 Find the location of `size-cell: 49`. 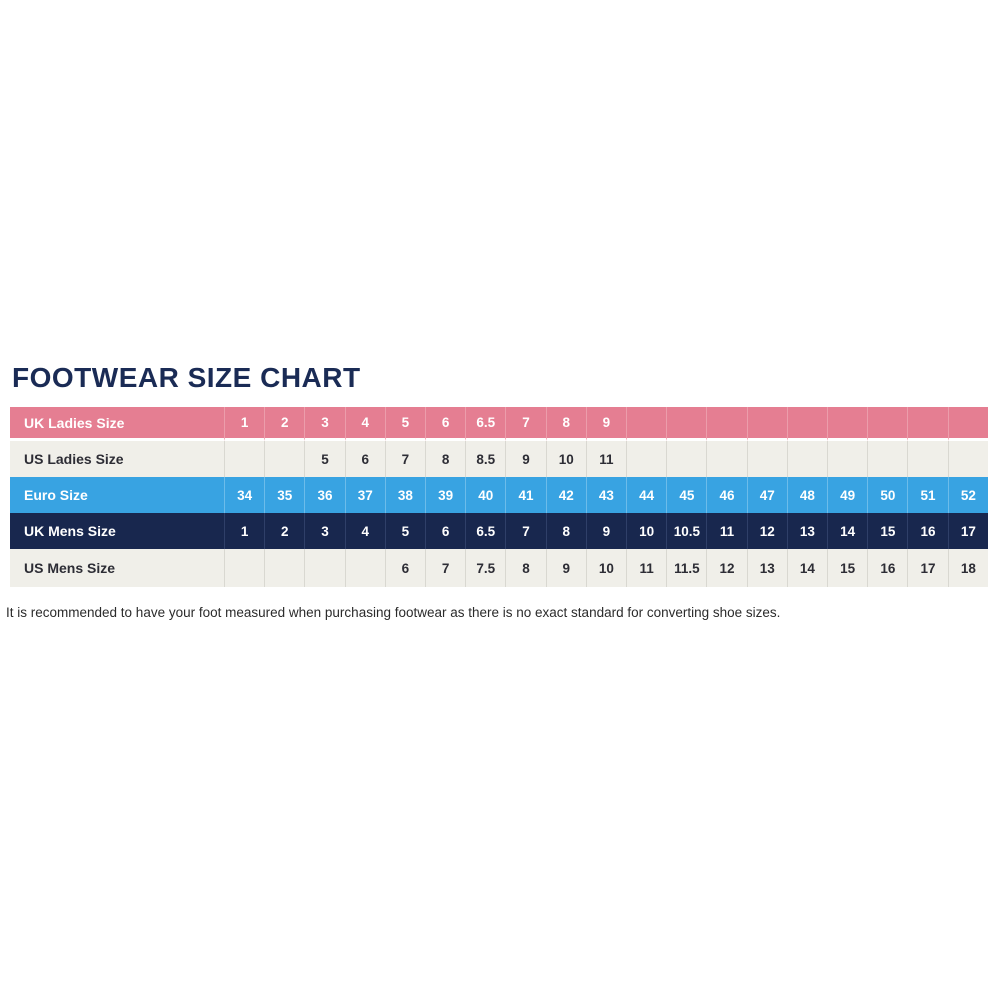

size-cell: 49 is located at coordinates (847, 495).